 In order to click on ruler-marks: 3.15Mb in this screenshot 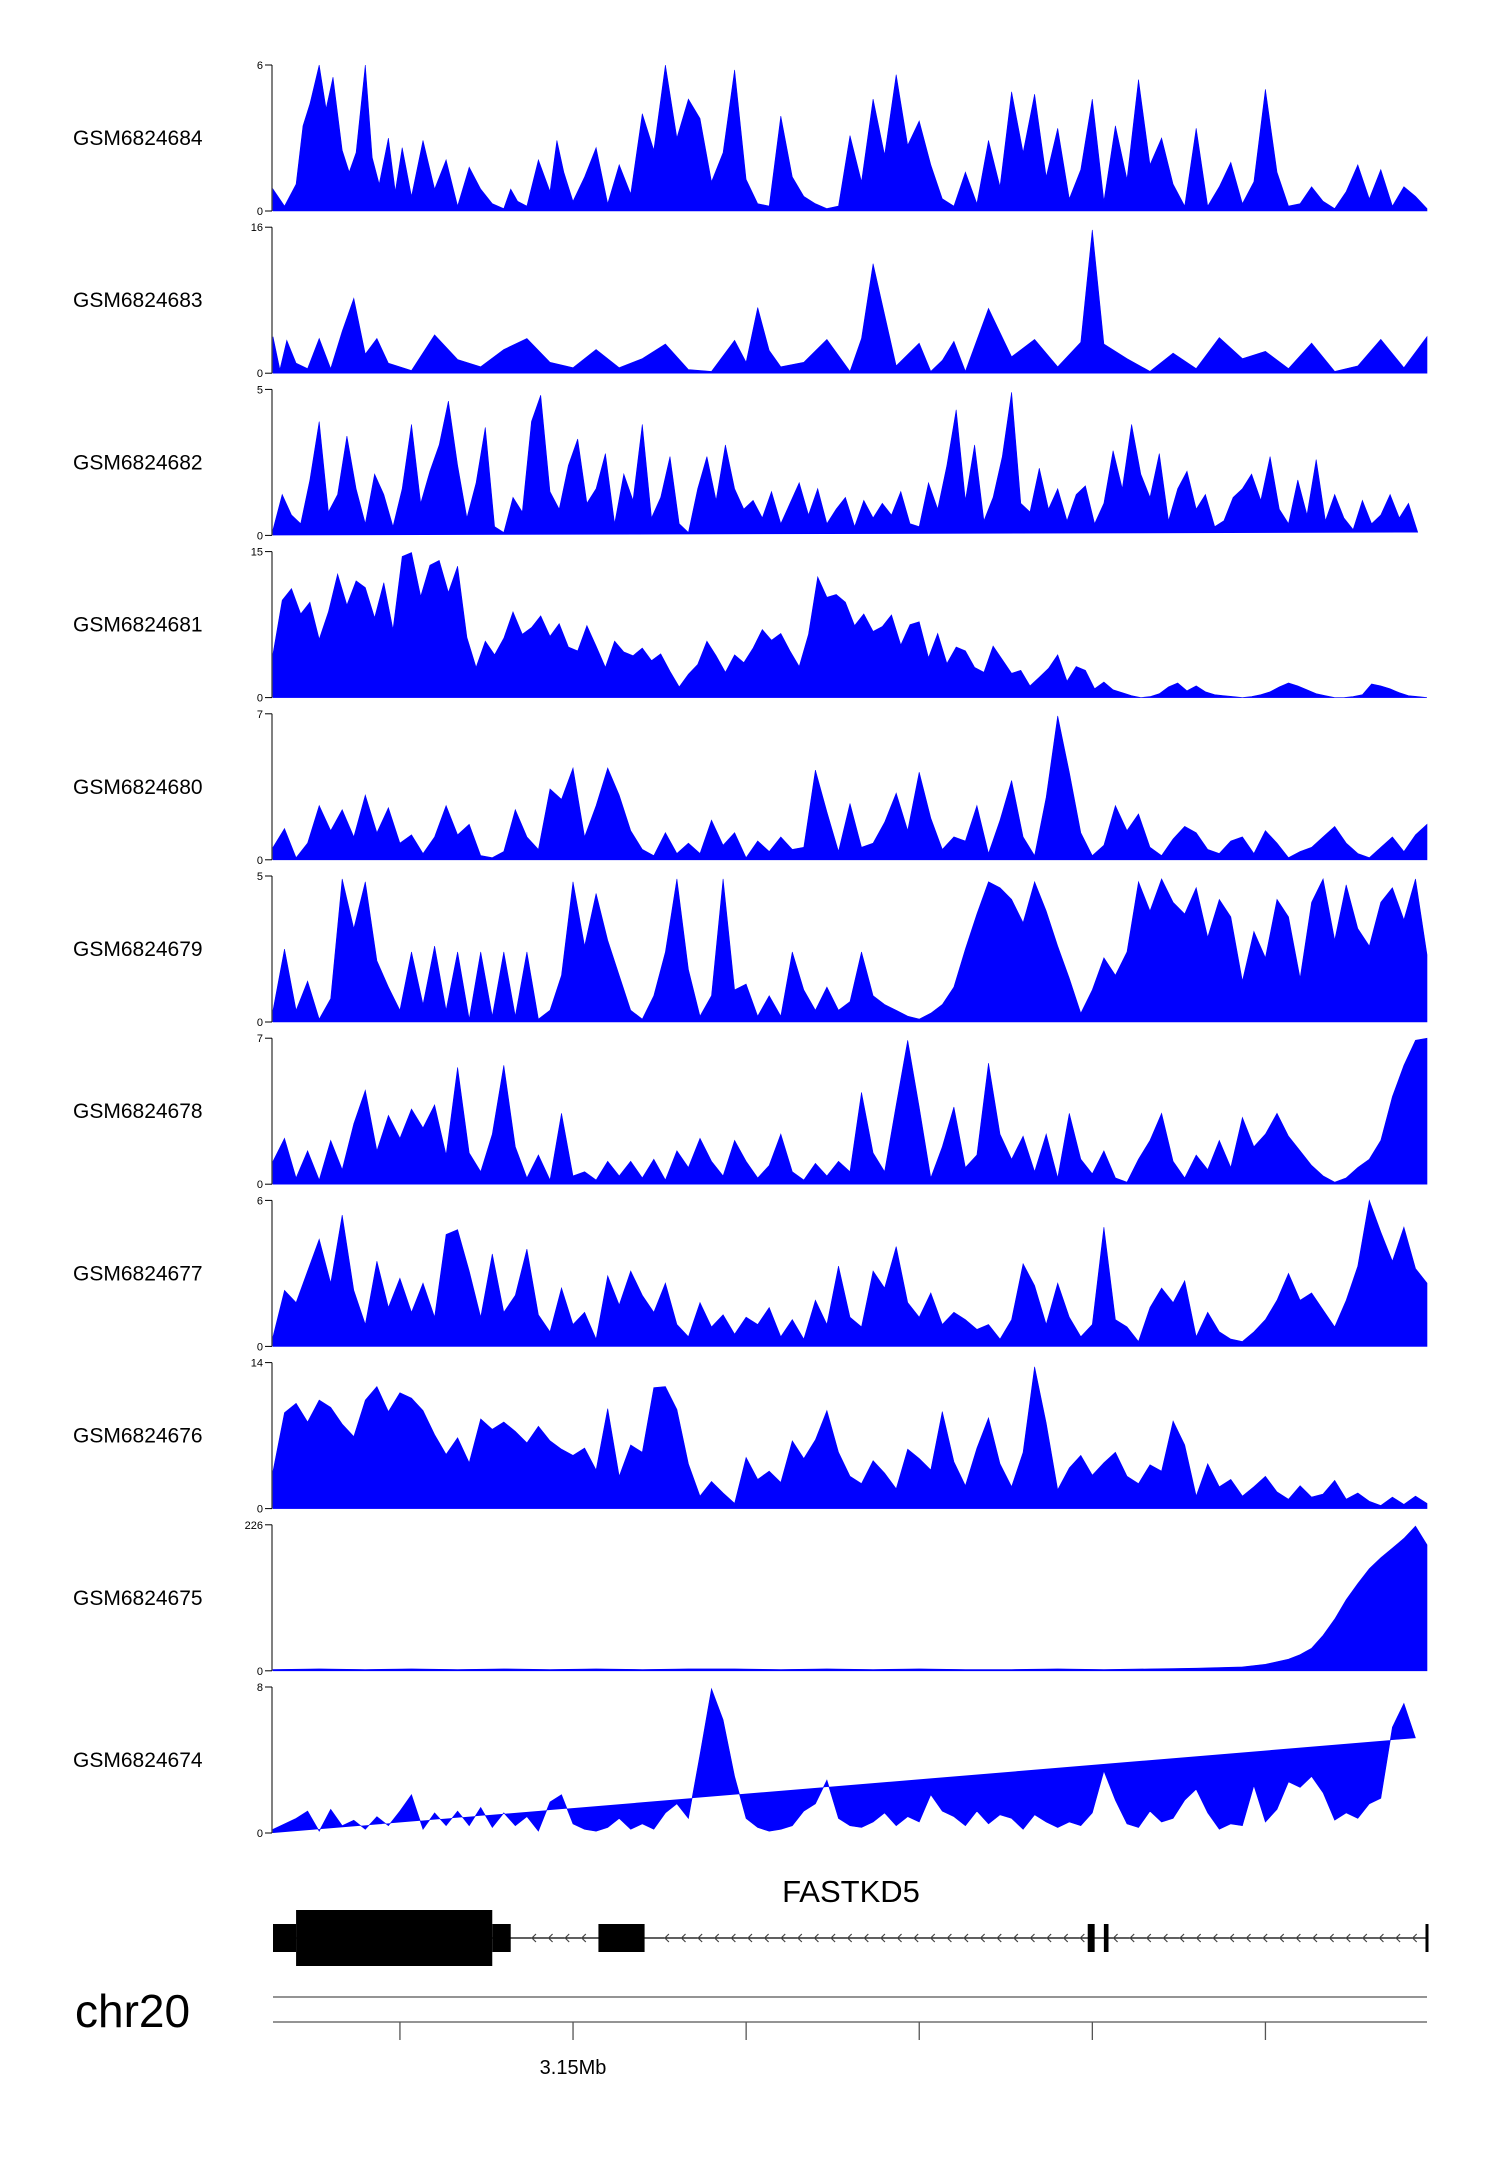, I will do `click(850, 2037)`.